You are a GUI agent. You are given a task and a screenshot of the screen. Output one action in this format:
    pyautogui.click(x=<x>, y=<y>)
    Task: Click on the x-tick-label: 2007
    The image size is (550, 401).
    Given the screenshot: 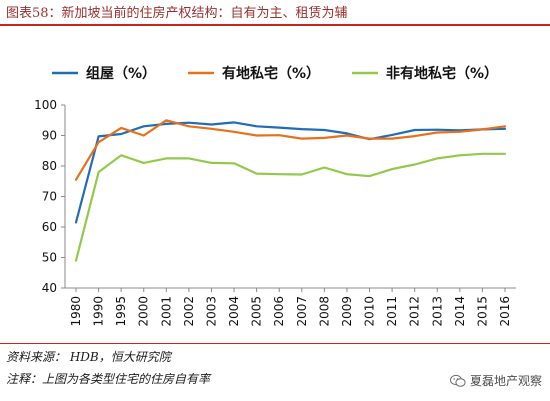 What is the action you would take?
    pyautogui.click(x=302, y=311)
    